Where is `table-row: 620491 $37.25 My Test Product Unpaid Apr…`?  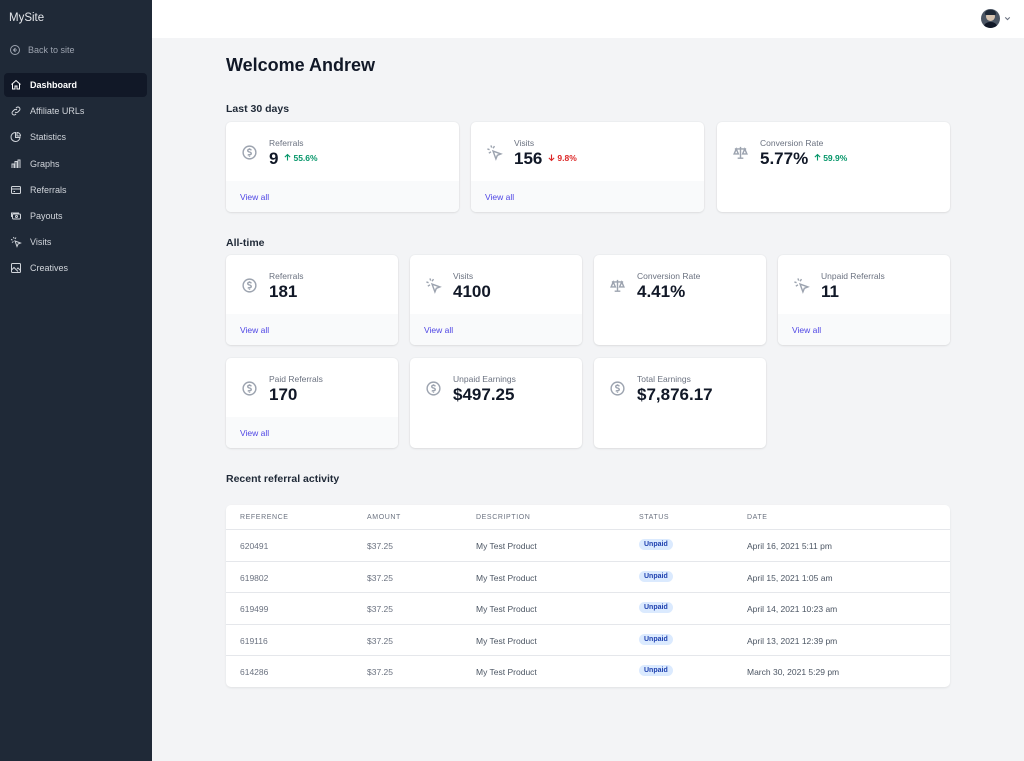 table-row: 620491 $37.25 My Test Product Unpaid Apr… is located at coordinates (588, 546).